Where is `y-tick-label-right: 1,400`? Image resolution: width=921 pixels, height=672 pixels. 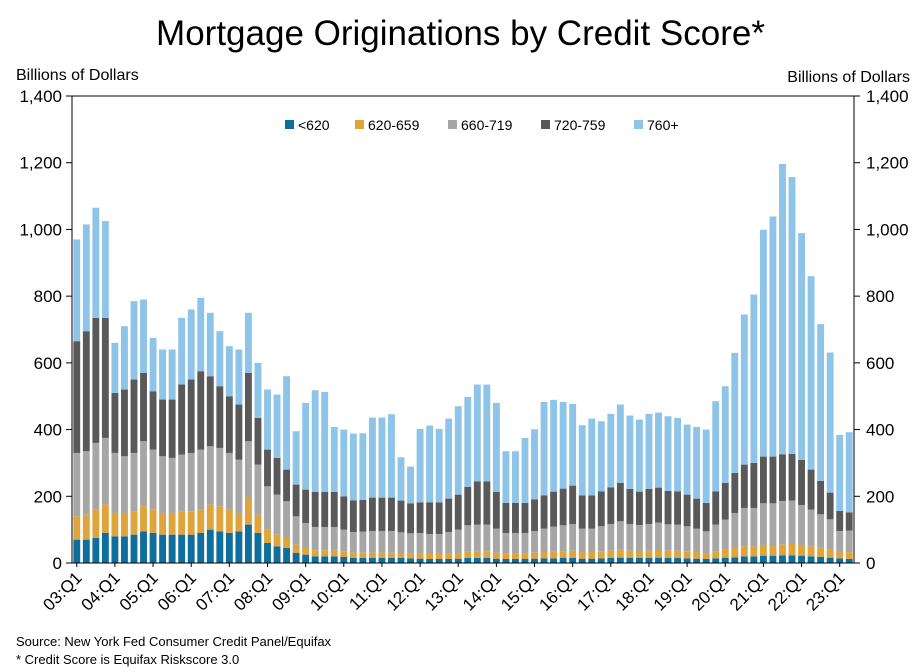 y-tick-label-right: 1,400 is located at coordinates (887, 96).